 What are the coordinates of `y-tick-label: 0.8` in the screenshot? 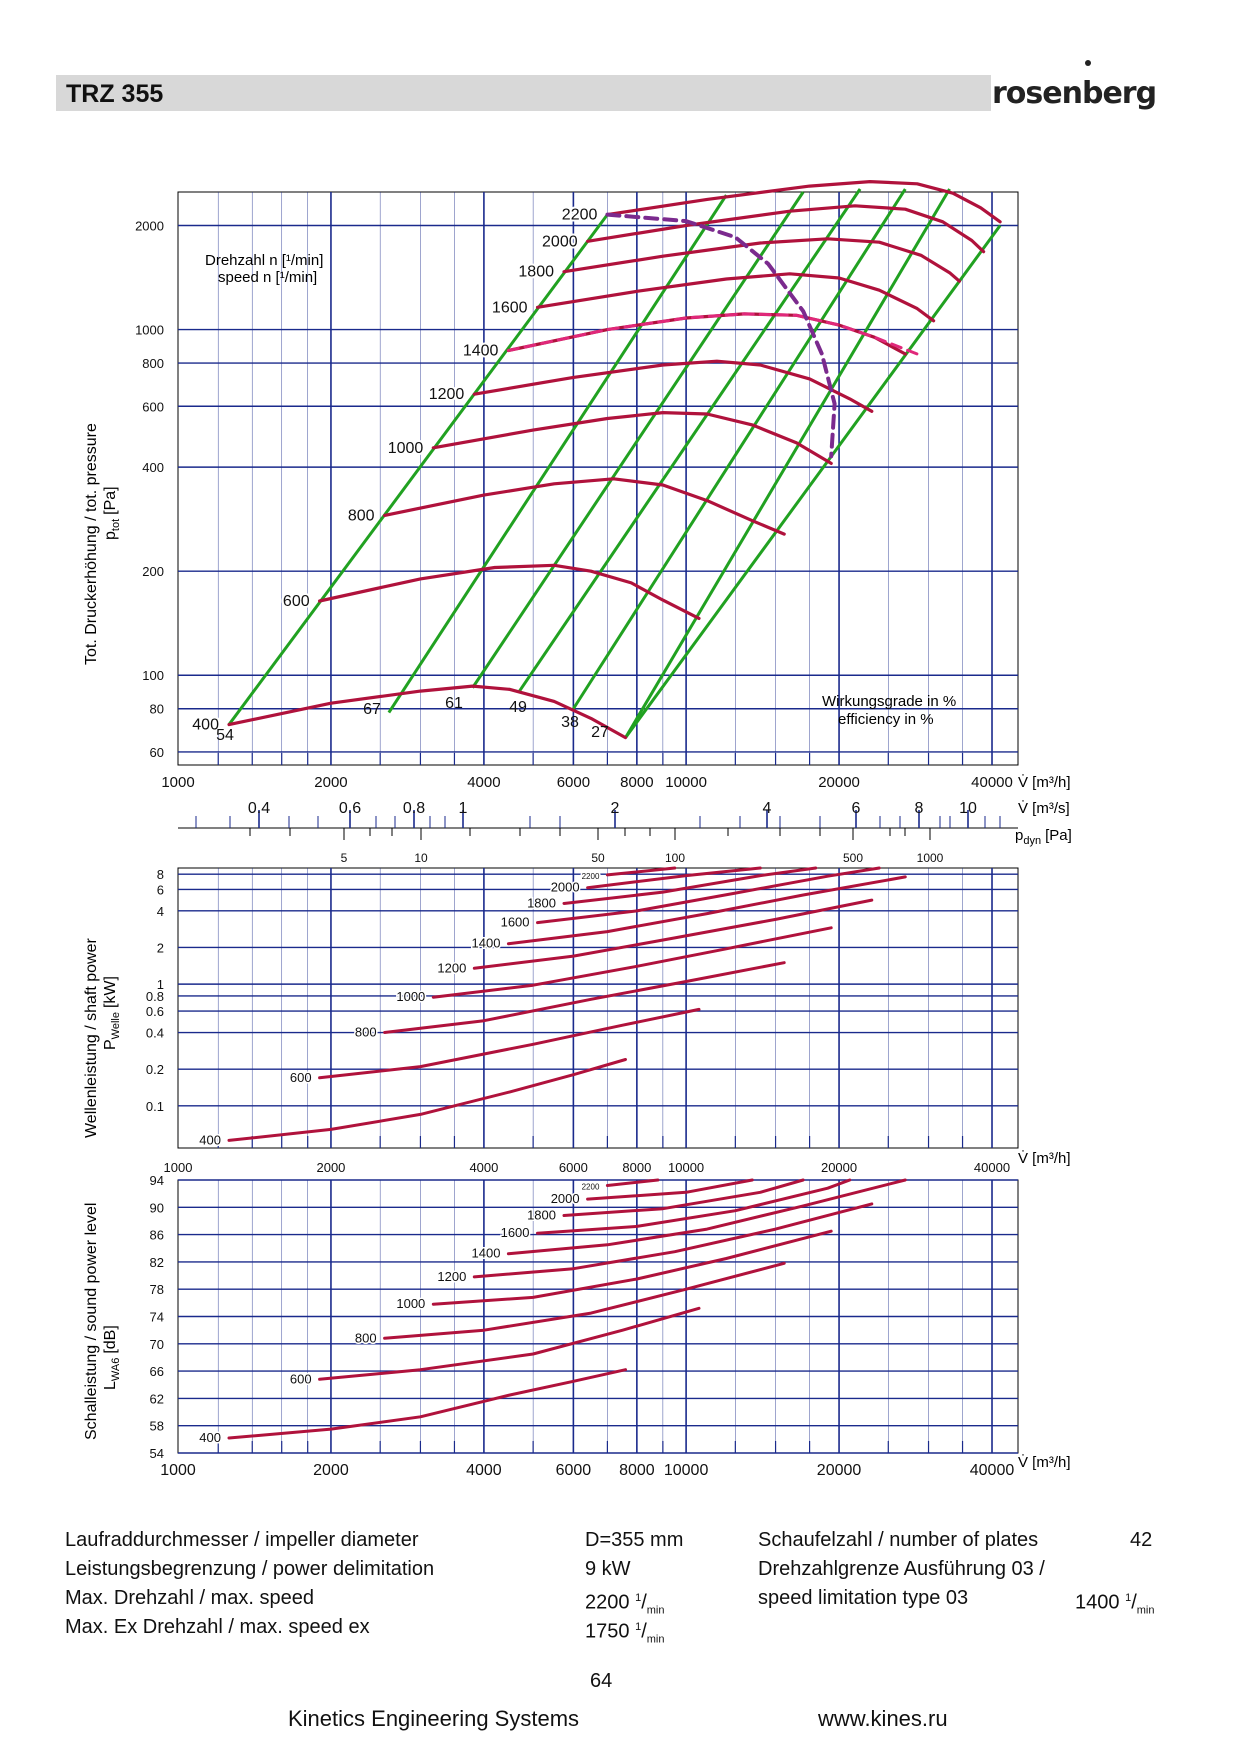 It's located at (155, 996).